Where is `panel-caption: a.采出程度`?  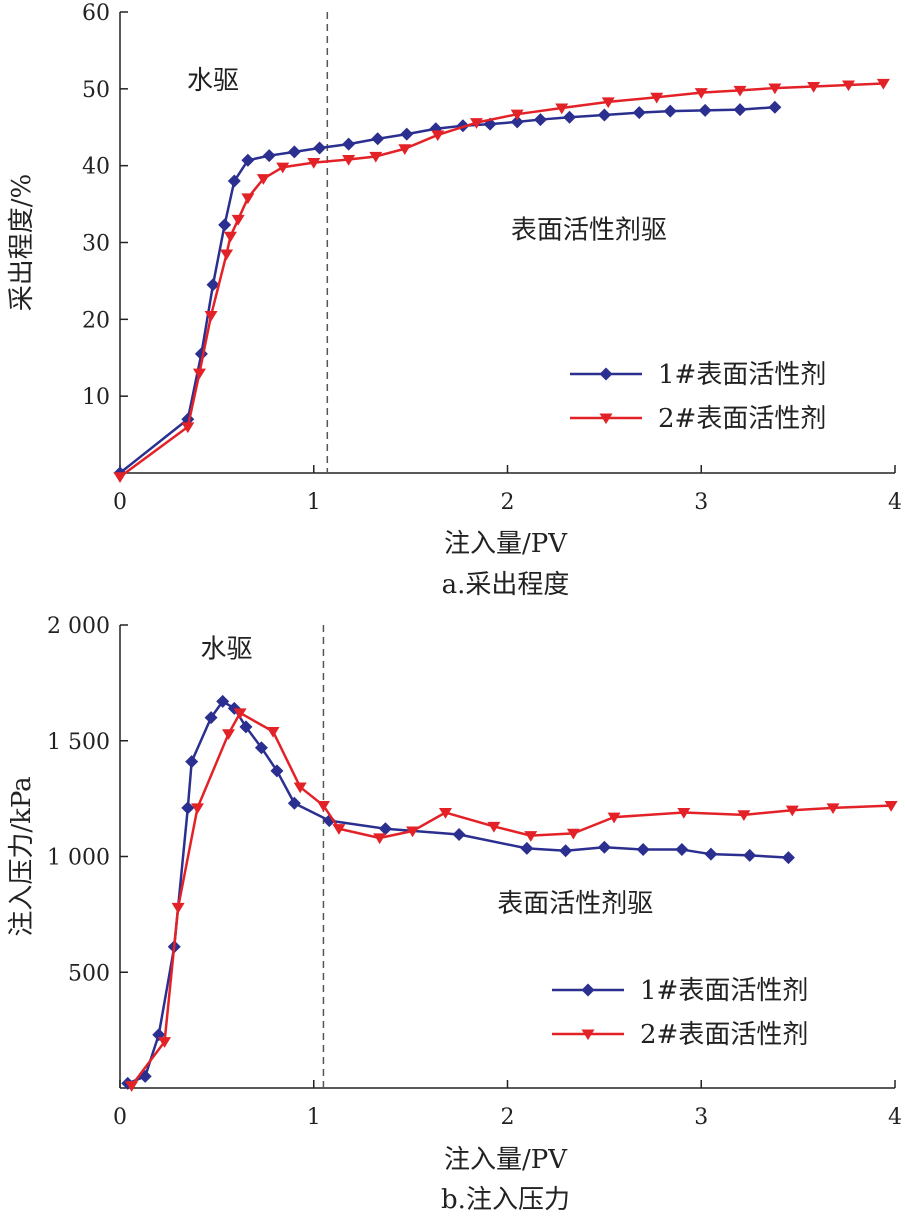 panel-caption: a.采出程度 is located at coordinates (506, 585).